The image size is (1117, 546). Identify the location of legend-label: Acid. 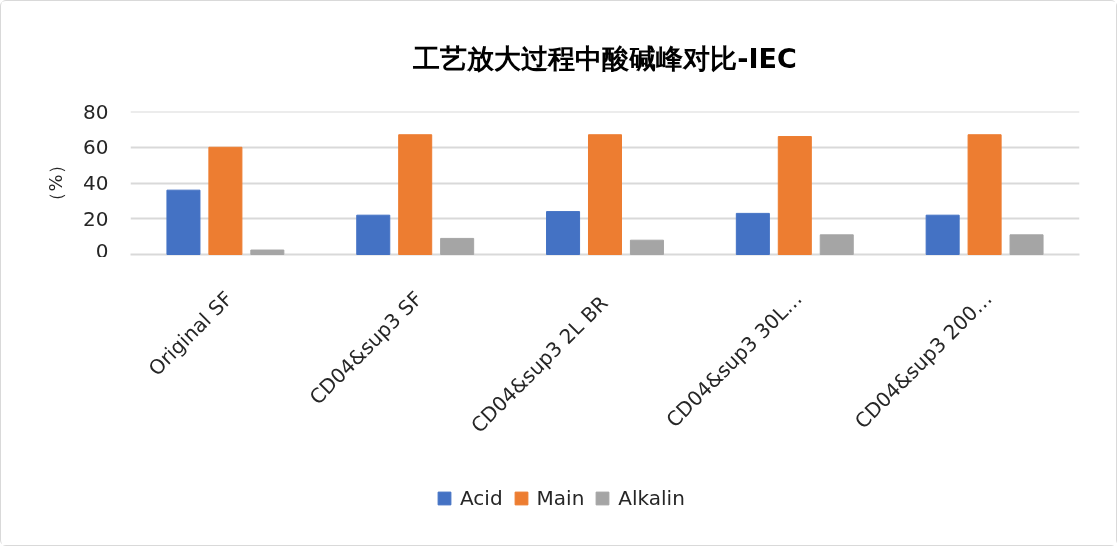
(481, 498).